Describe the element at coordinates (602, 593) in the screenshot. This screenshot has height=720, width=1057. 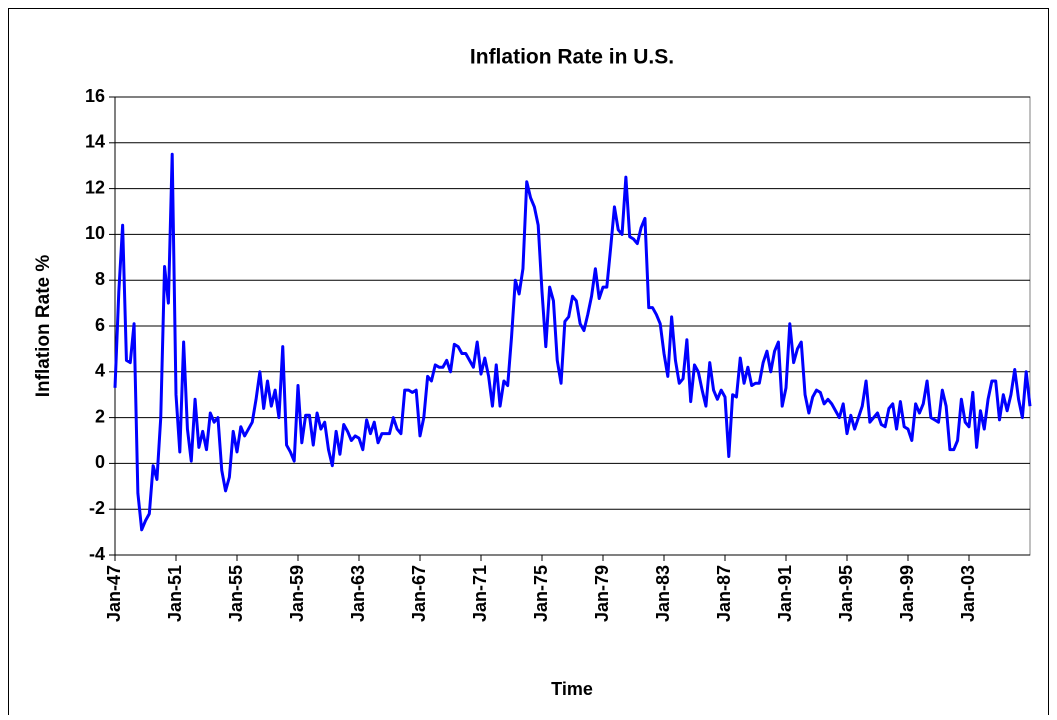
I see `x-tick-label: Jan-79` at that location.